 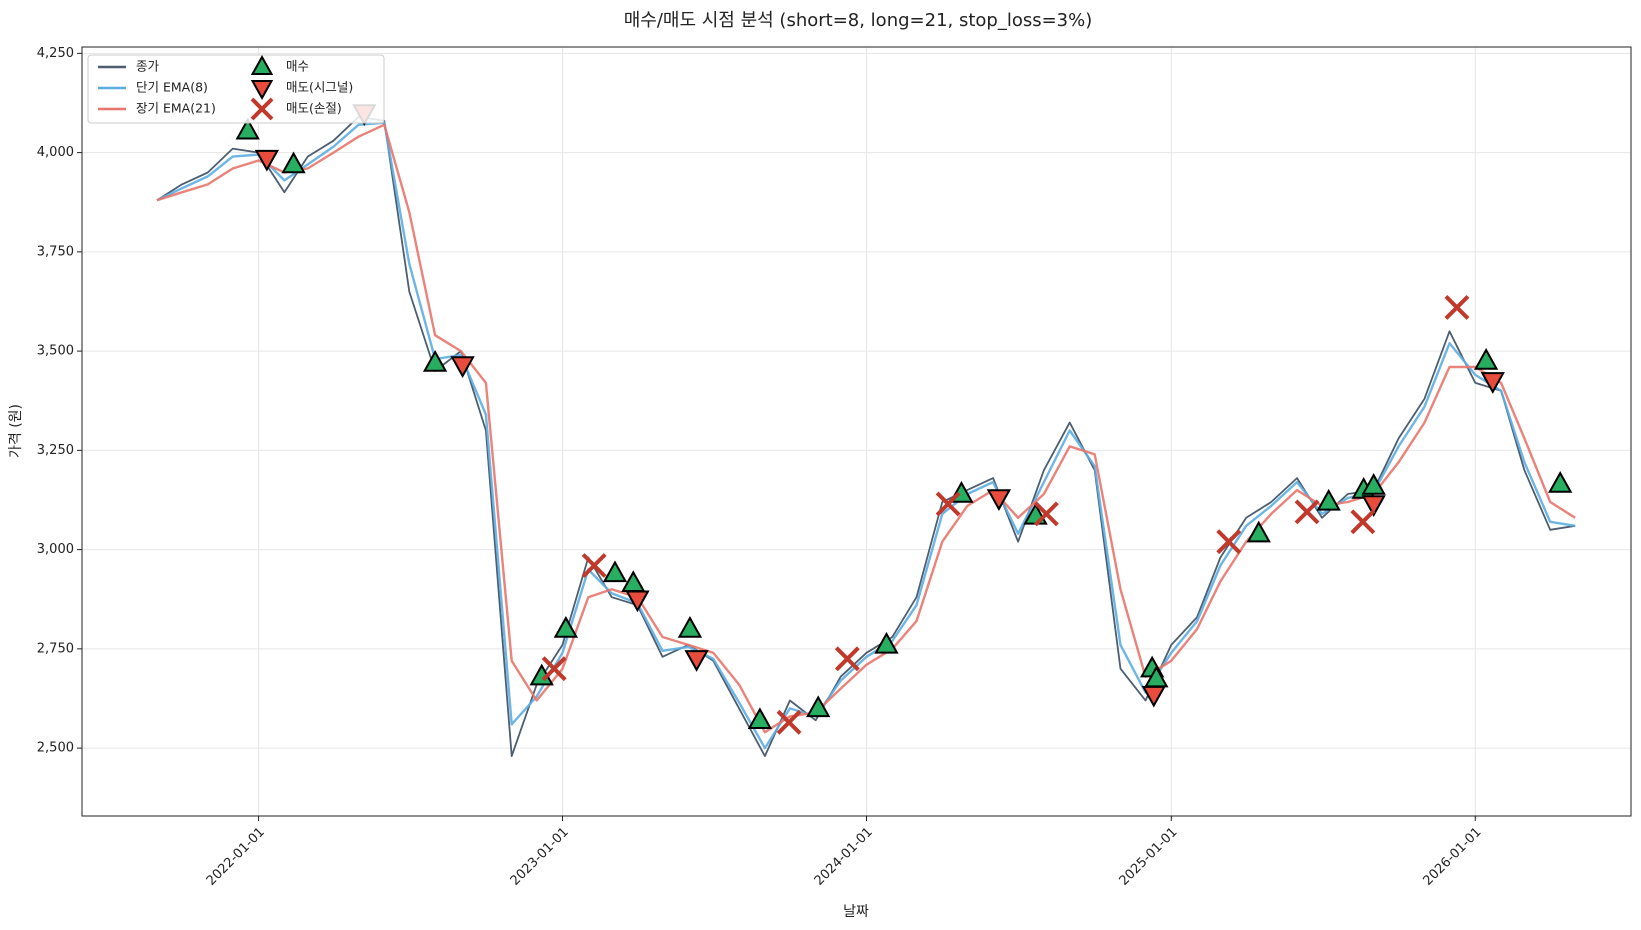 What do you see at coordinates (297, 66) in the screenshot?
I see `legend-label: 매수` at bounding box center [297, 66].